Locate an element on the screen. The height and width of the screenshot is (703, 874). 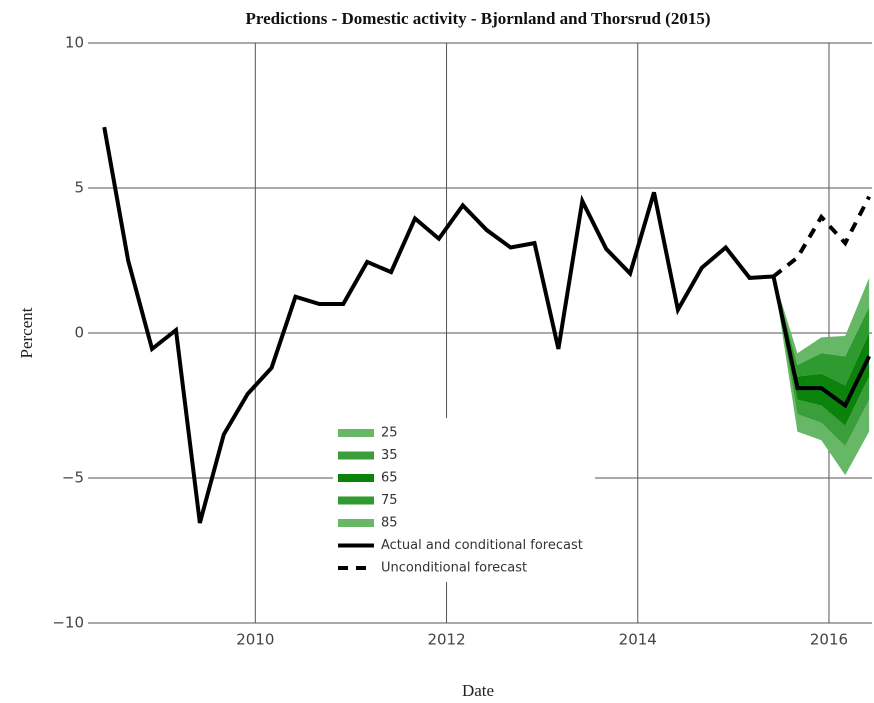
x-tick-label: 2016 is located at coordinates (829, 640).